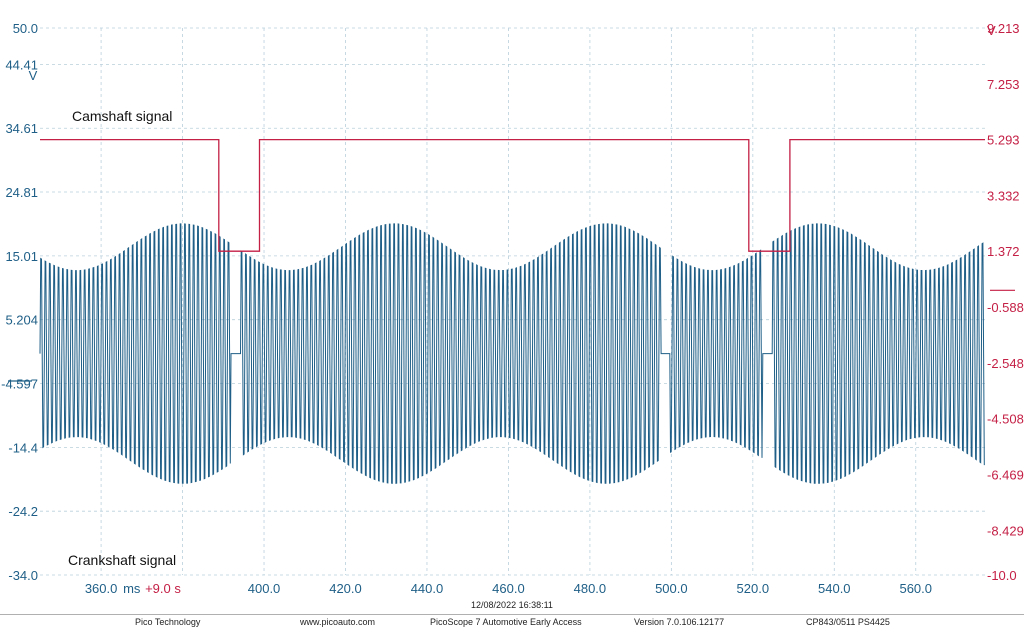 The height and width of the screenshot is (629, 1024). What do you see at coordinates (679, 622) in the screenshot?
I see `footer-version: Version 7.0.106.12177` at bounding box center [679, 622].